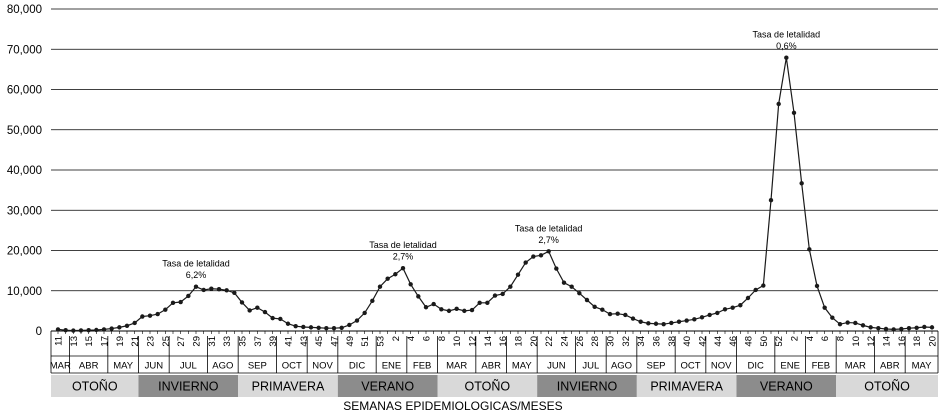 The height and width of the screenshot is (416, 951). Describe the element at coordinates (641, 341) in the screenshot. I see `week-tick-label: 34` at that location.